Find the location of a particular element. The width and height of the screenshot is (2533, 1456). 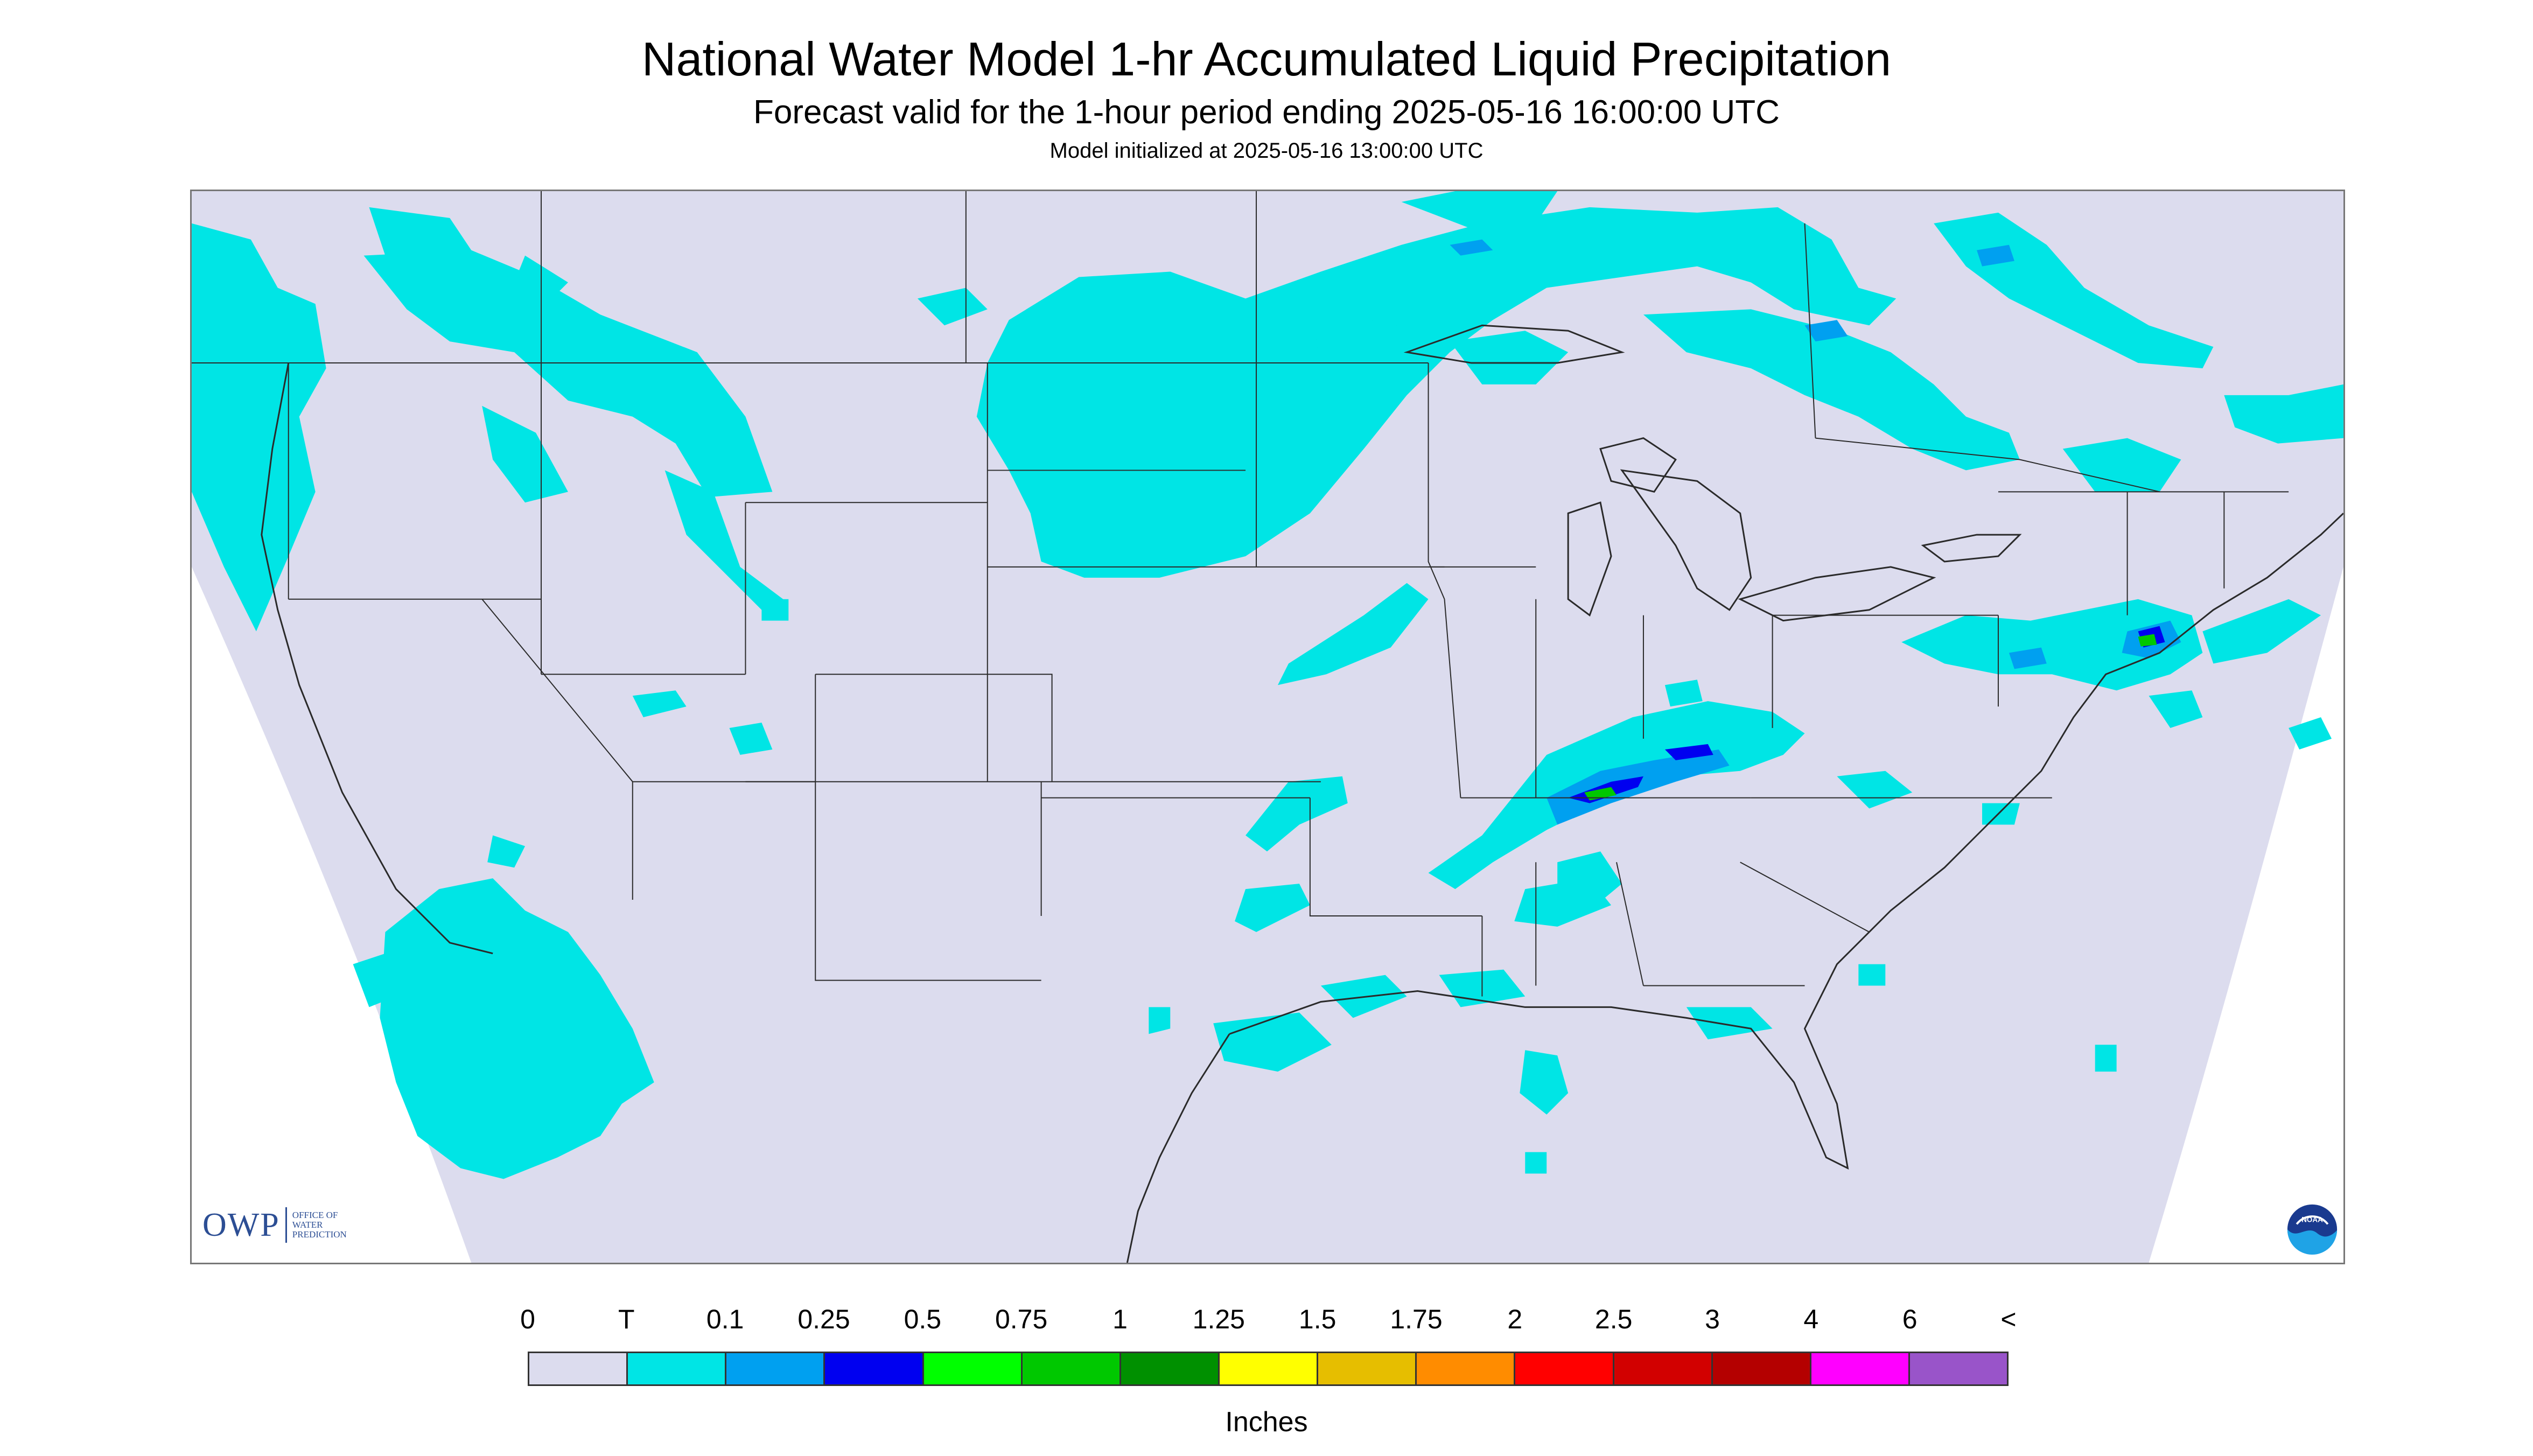

owp-logo-subtext: Office of Water Prediction is located at coordinates (319, 1225).